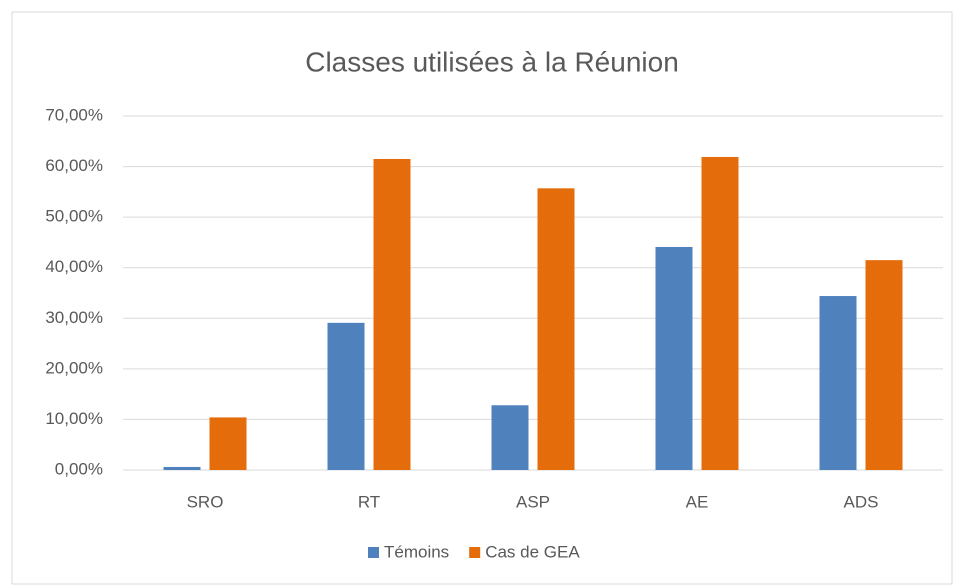 The height and width of the screenshot is (585, 962). Describe the element at coordinates (74, 216) in the screenshot. I see `y-tick-label: 50,00%` at that location.